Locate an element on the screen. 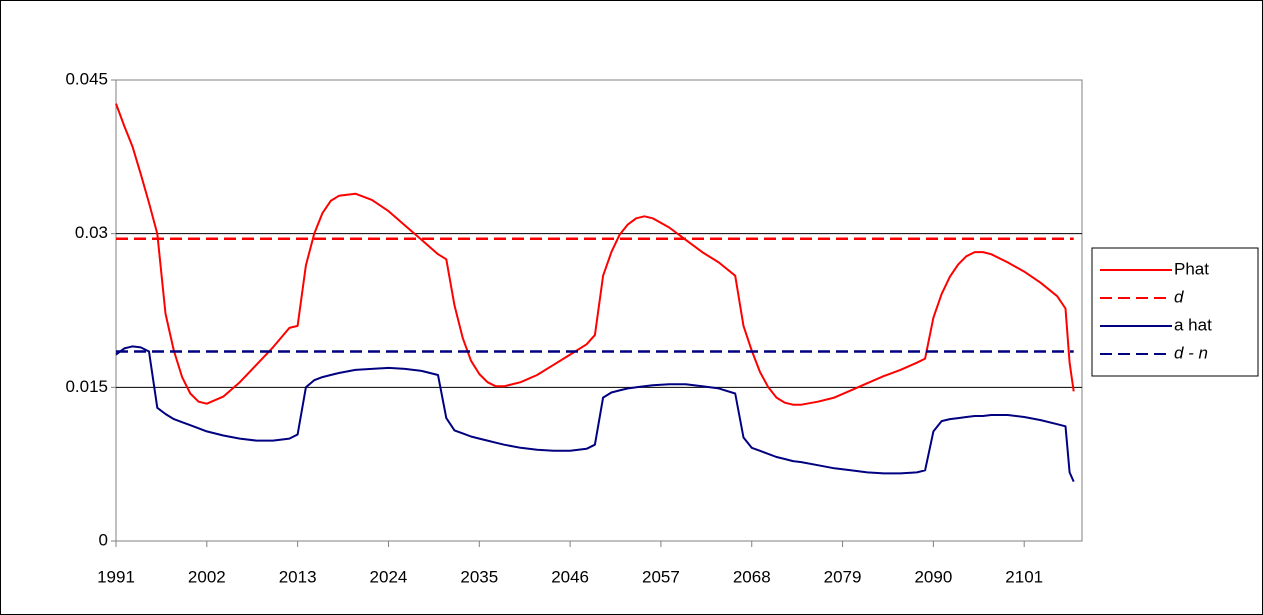  x-tick-label: 2024 is located at coordinates (389, 576).